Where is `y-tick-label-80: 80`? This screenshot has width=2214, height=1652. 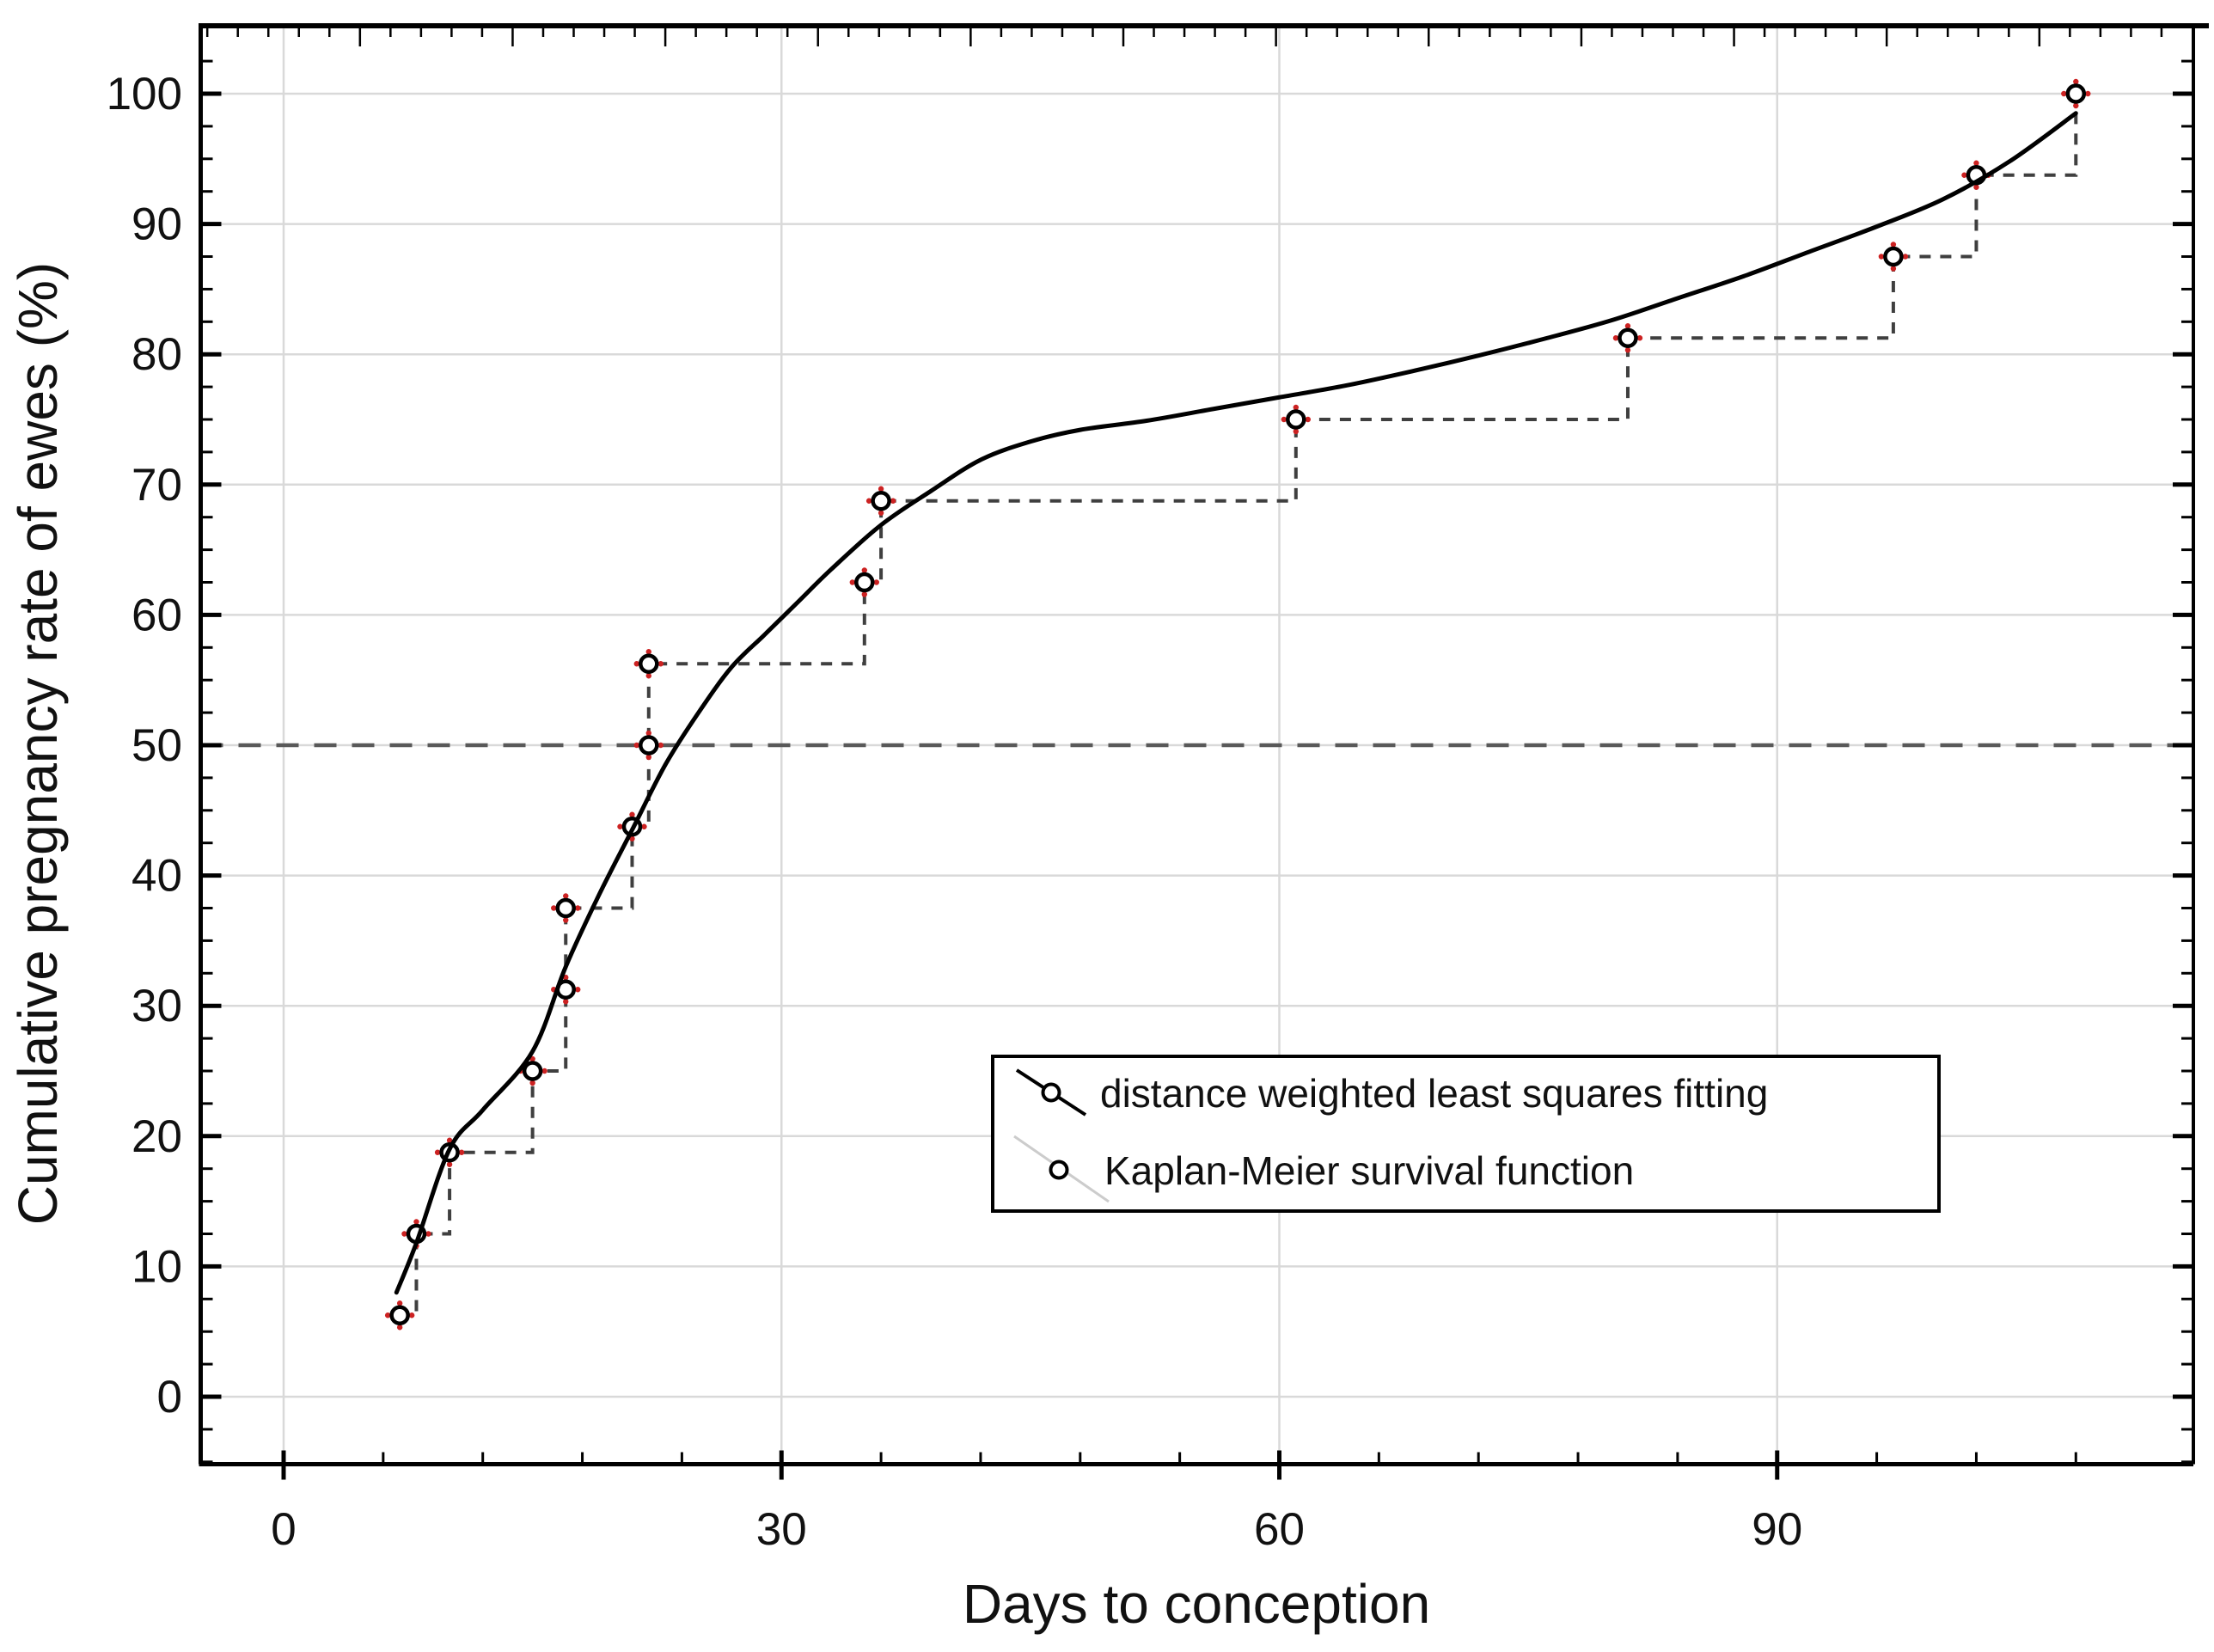 y-tick-label-80: 80 is located at coordinates (156, 354).